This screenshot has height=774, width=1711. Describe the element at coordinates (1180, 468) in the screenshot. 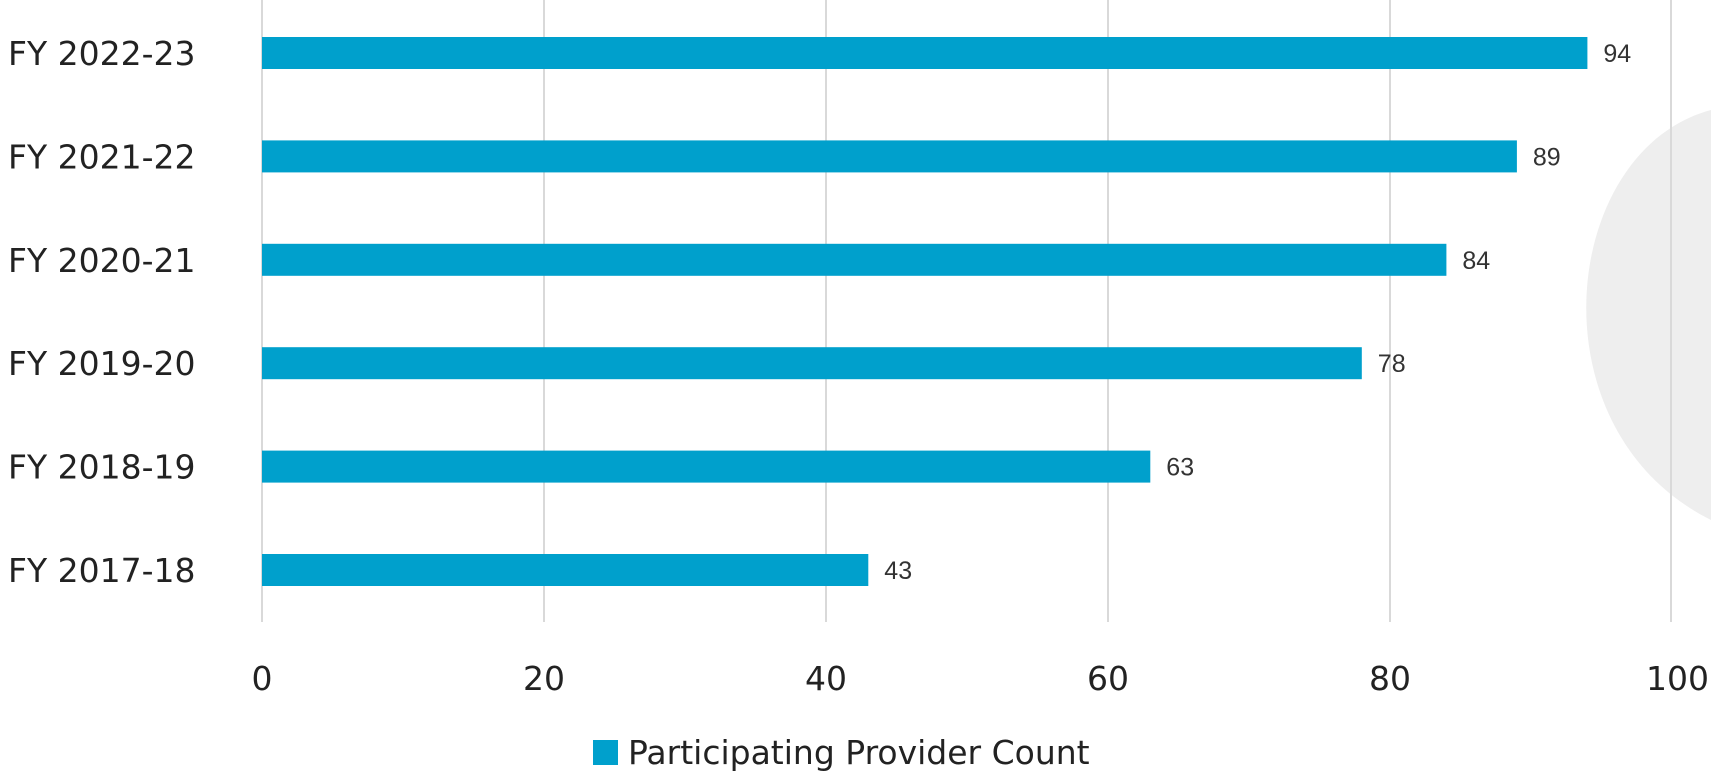

I see `data-label: 63` at that location.